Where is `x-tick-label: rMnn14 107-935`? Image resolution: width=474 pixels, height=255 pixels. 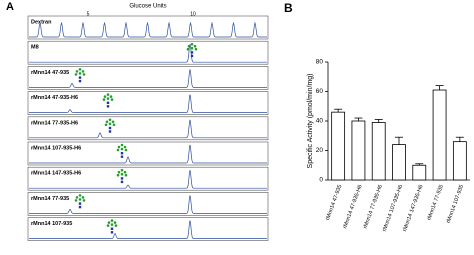 x-tick-label: rMnn14 107-935 is located at coordinates (455, 204).